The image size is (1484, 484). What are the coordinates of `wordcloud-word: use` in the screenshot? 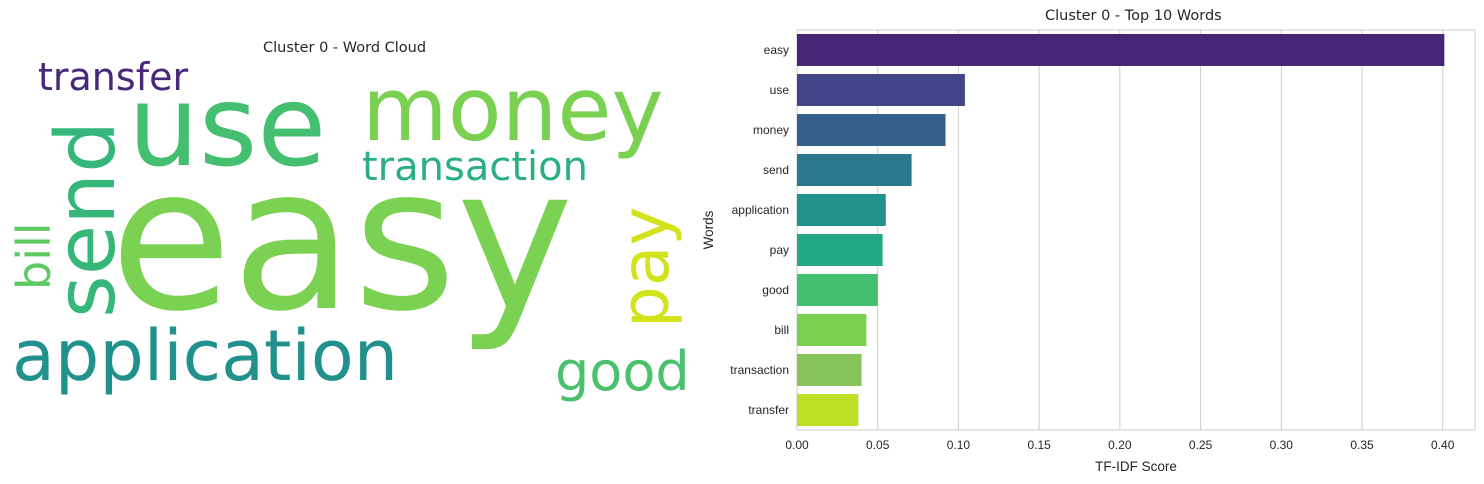 It's located at (227, 127).